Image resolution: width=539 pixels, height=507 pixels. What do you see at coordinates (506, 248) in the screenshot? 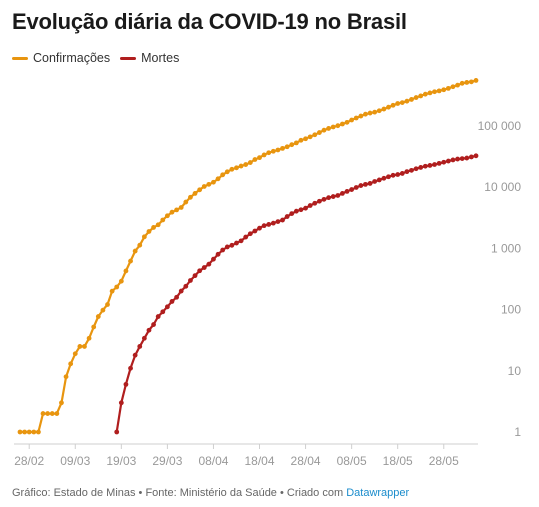
I see `y-tick-label: 1 000` at bounding box center [506, 248].